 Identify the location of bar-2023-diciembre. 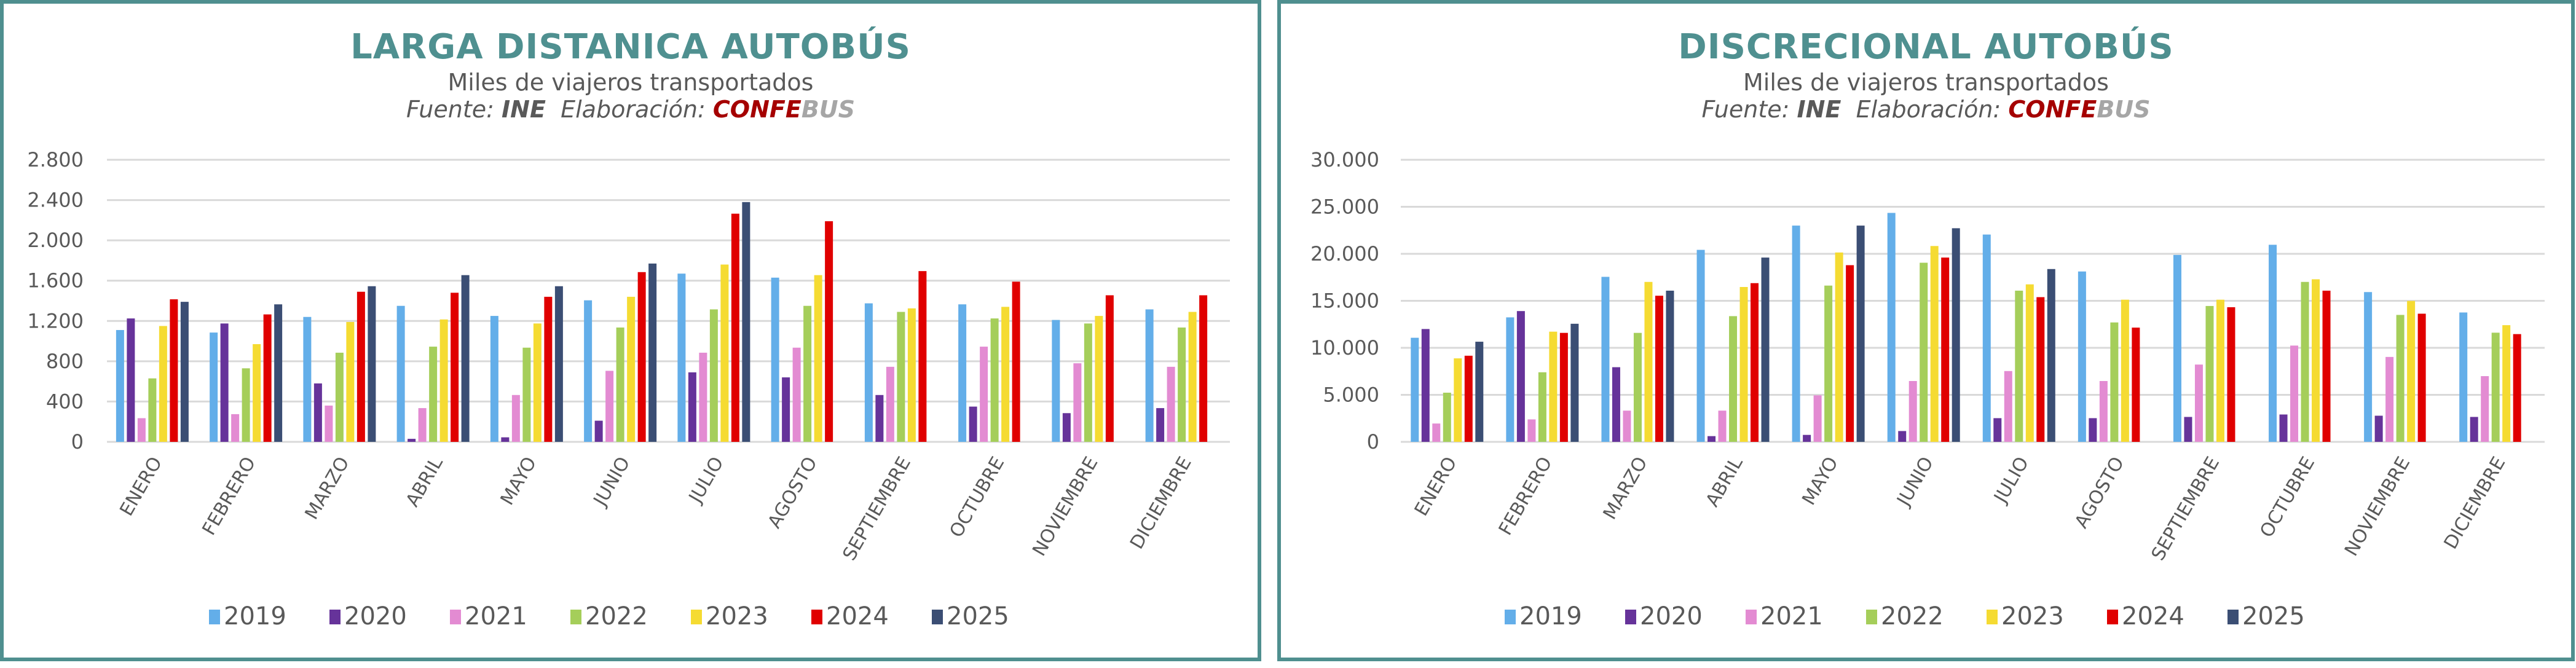
(1193, 377).